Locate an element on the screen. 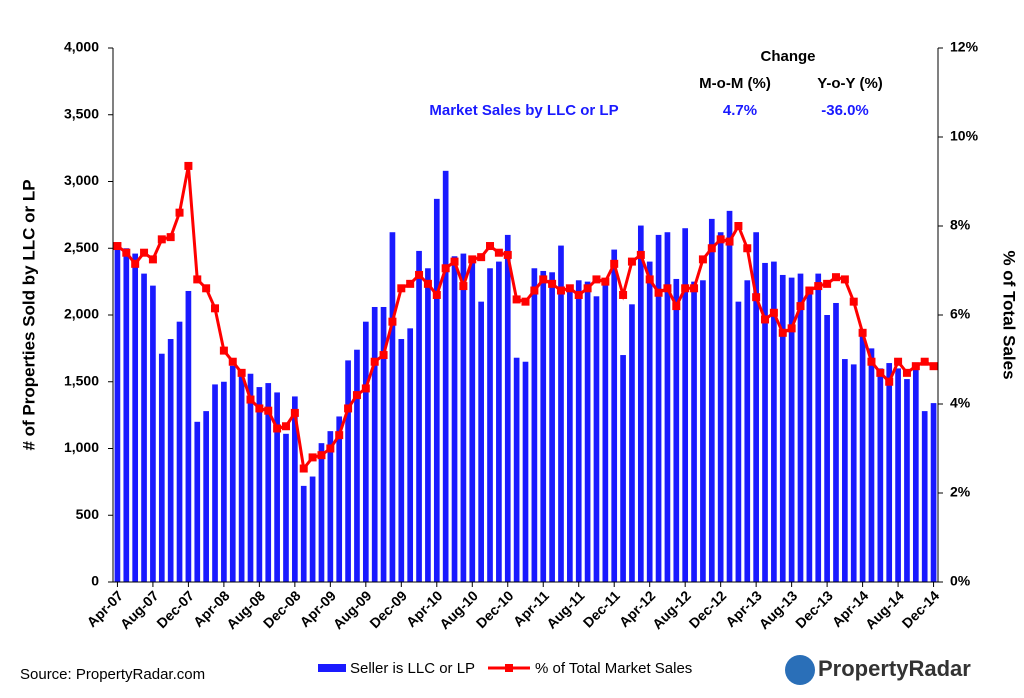  annotation: Market Sales by LLC or LP is located at coordinates (523, 110).